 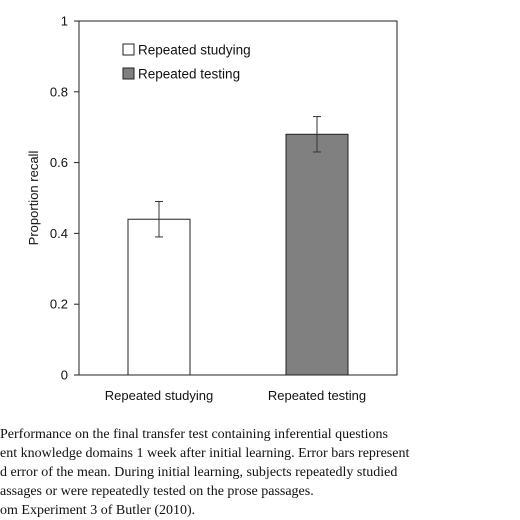 I want to click on y-tick-label: 0.4, so click(x=59, y=233).